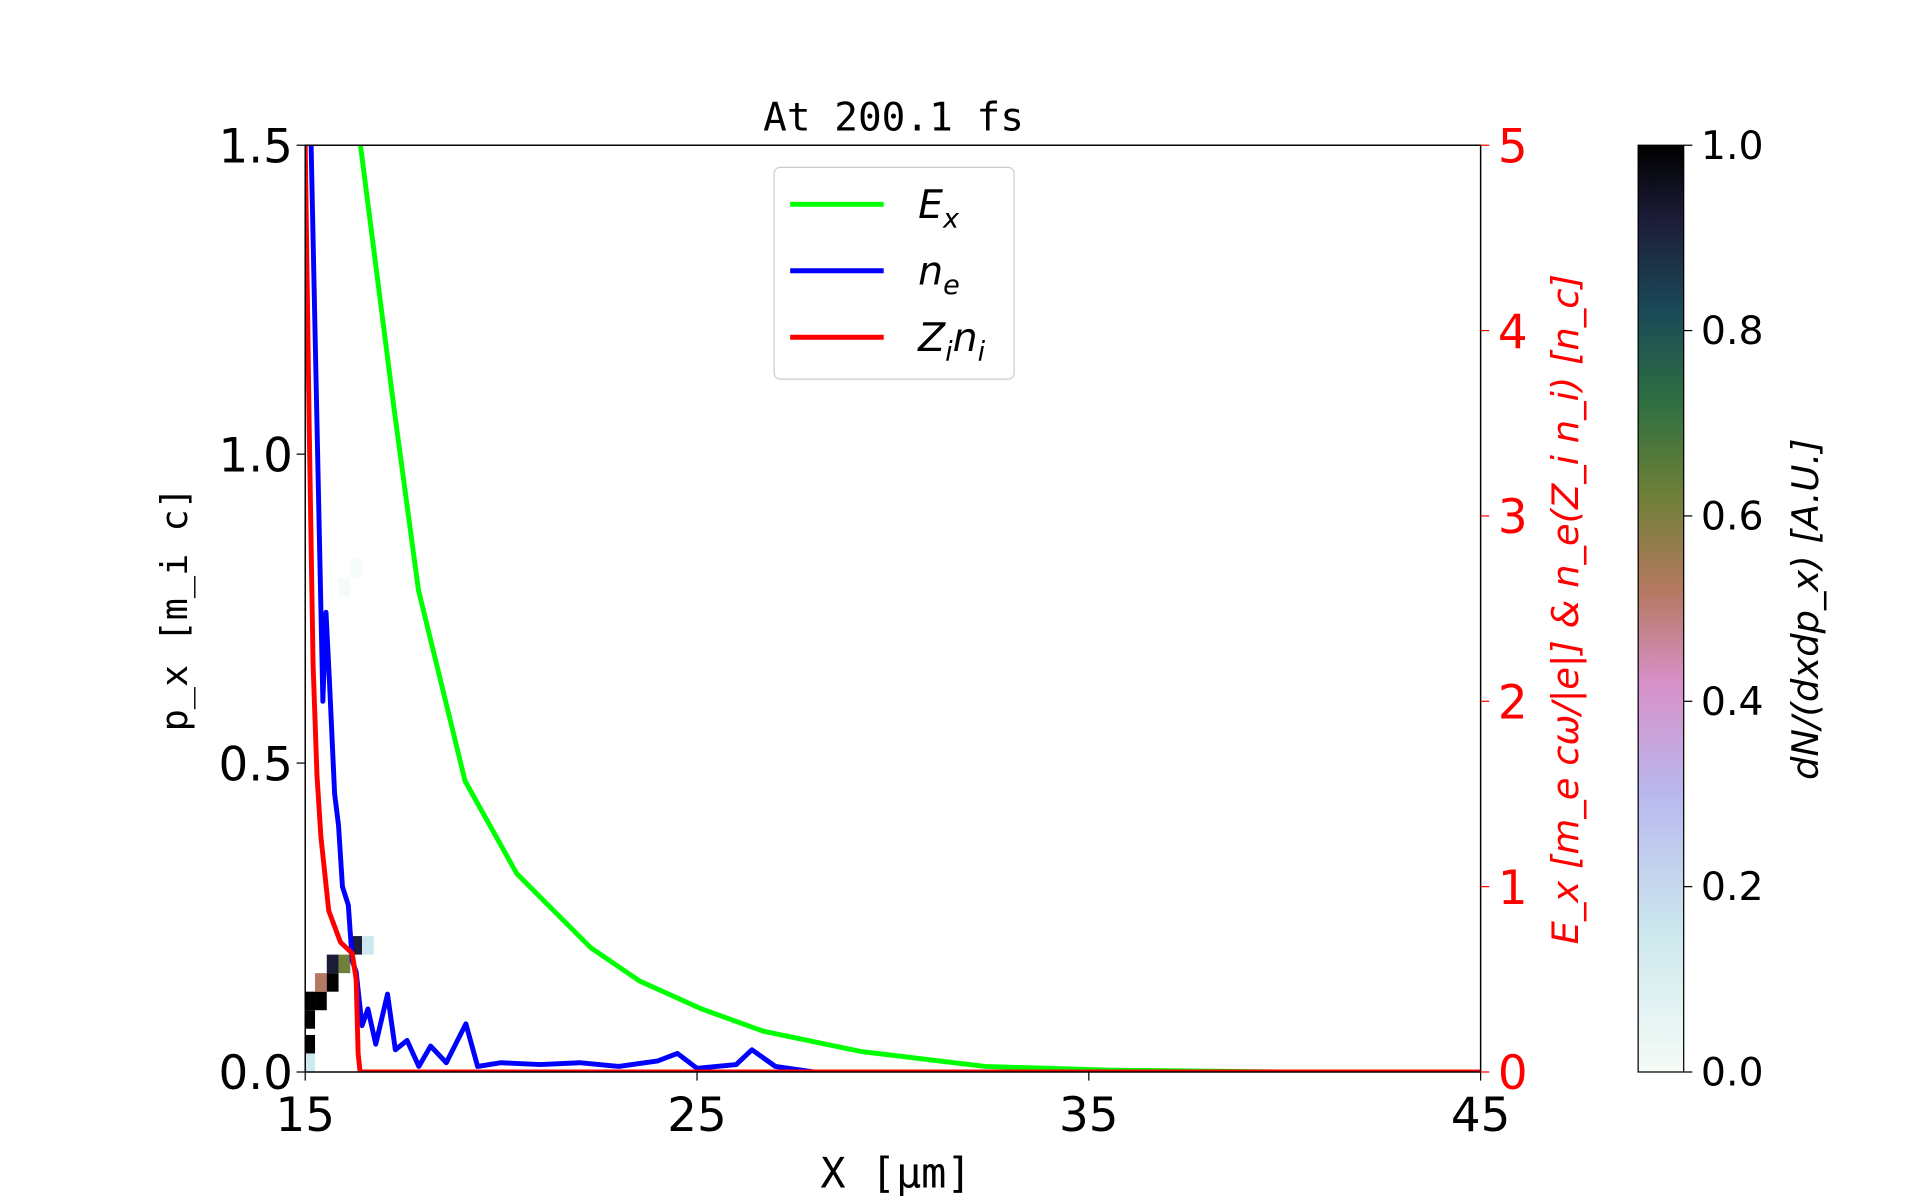  Describe the element at coordinates (697, 1116) in the screenshot. I see `x-tick-label: 25` at that location.